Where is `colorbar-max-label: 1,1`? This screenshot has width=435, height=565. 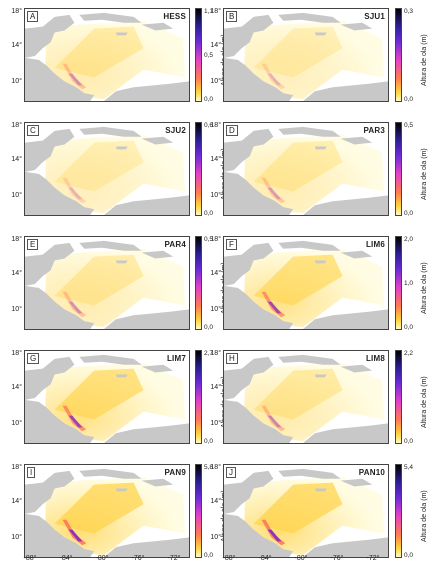 colorbar-max-label: 1,1 is located at coordinates (209, 11).